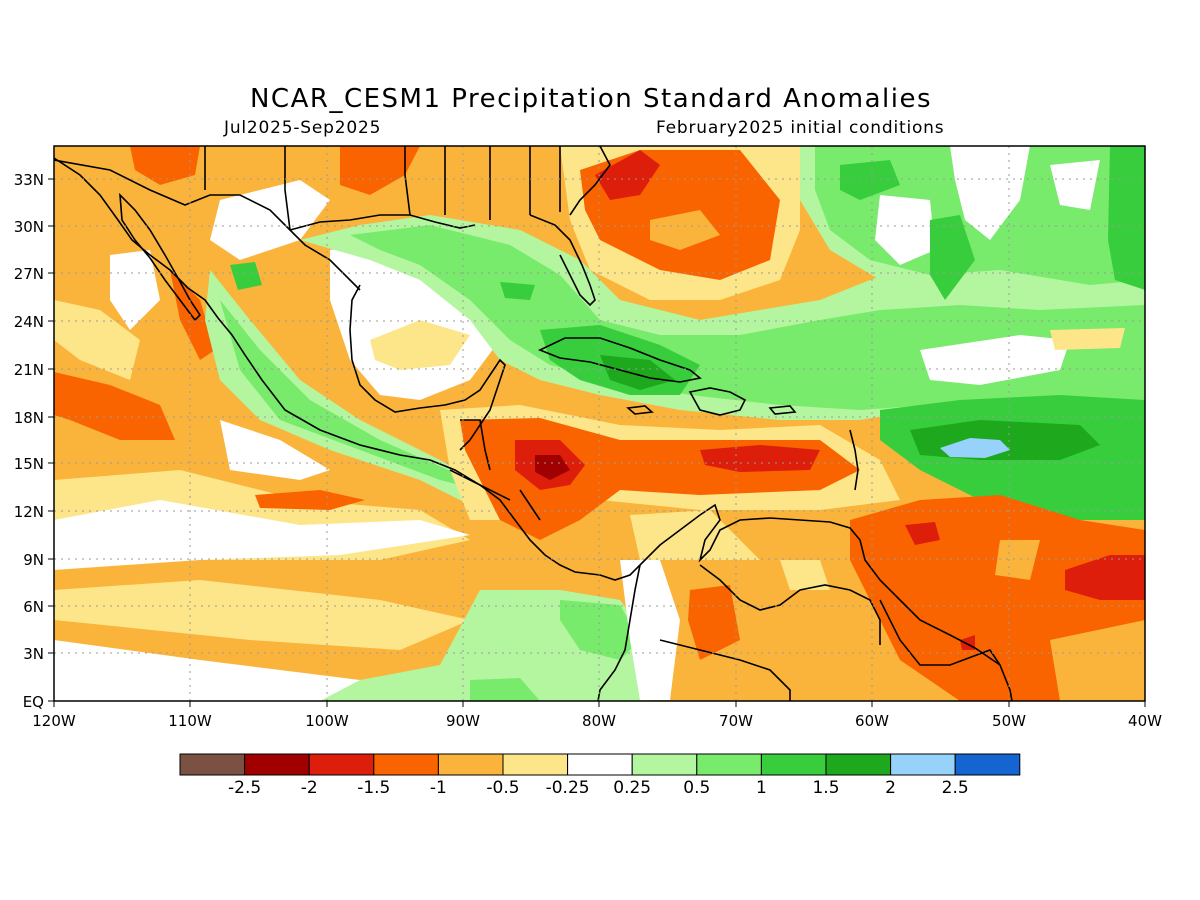  I want to click on lon-label: 110W, so click(190, 721).